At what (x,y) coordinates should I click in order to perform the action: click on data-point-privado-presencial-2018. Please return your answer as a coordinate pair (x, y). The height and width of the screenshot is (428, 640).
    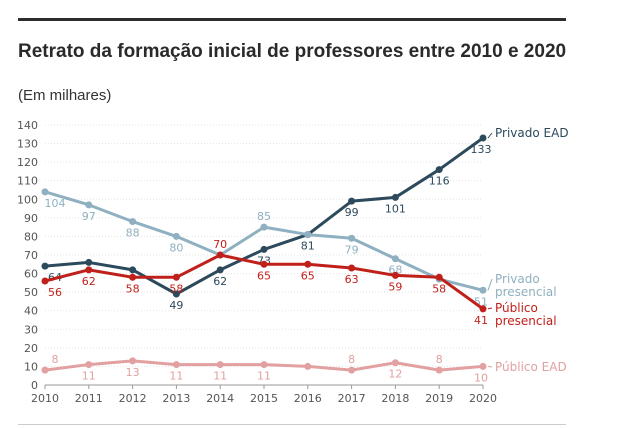
    Looking at the image, I should click on (395, 259).